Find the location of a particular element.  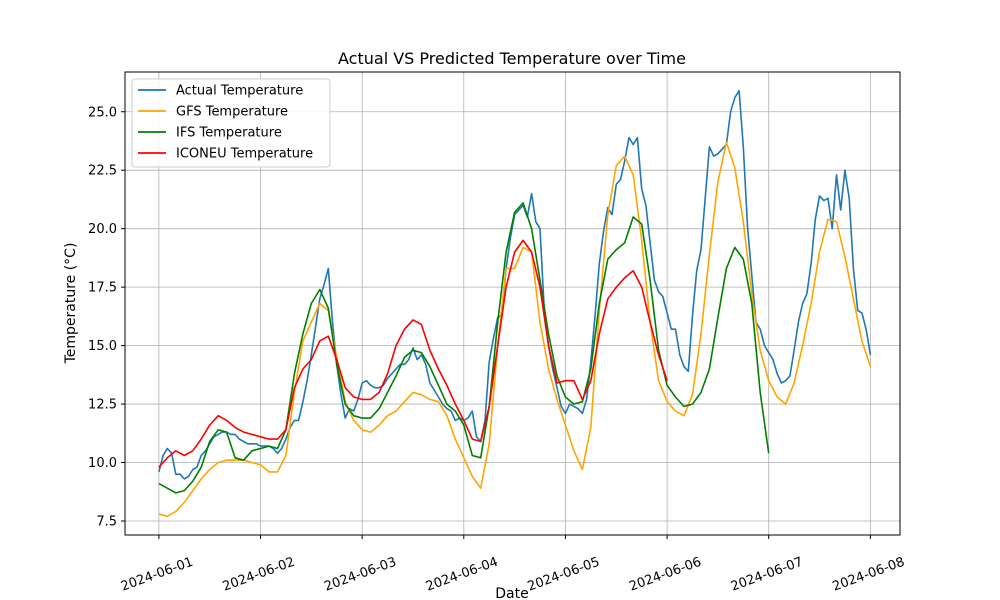

y-tick-label: 25.0 is located at coordinates (102, 112).